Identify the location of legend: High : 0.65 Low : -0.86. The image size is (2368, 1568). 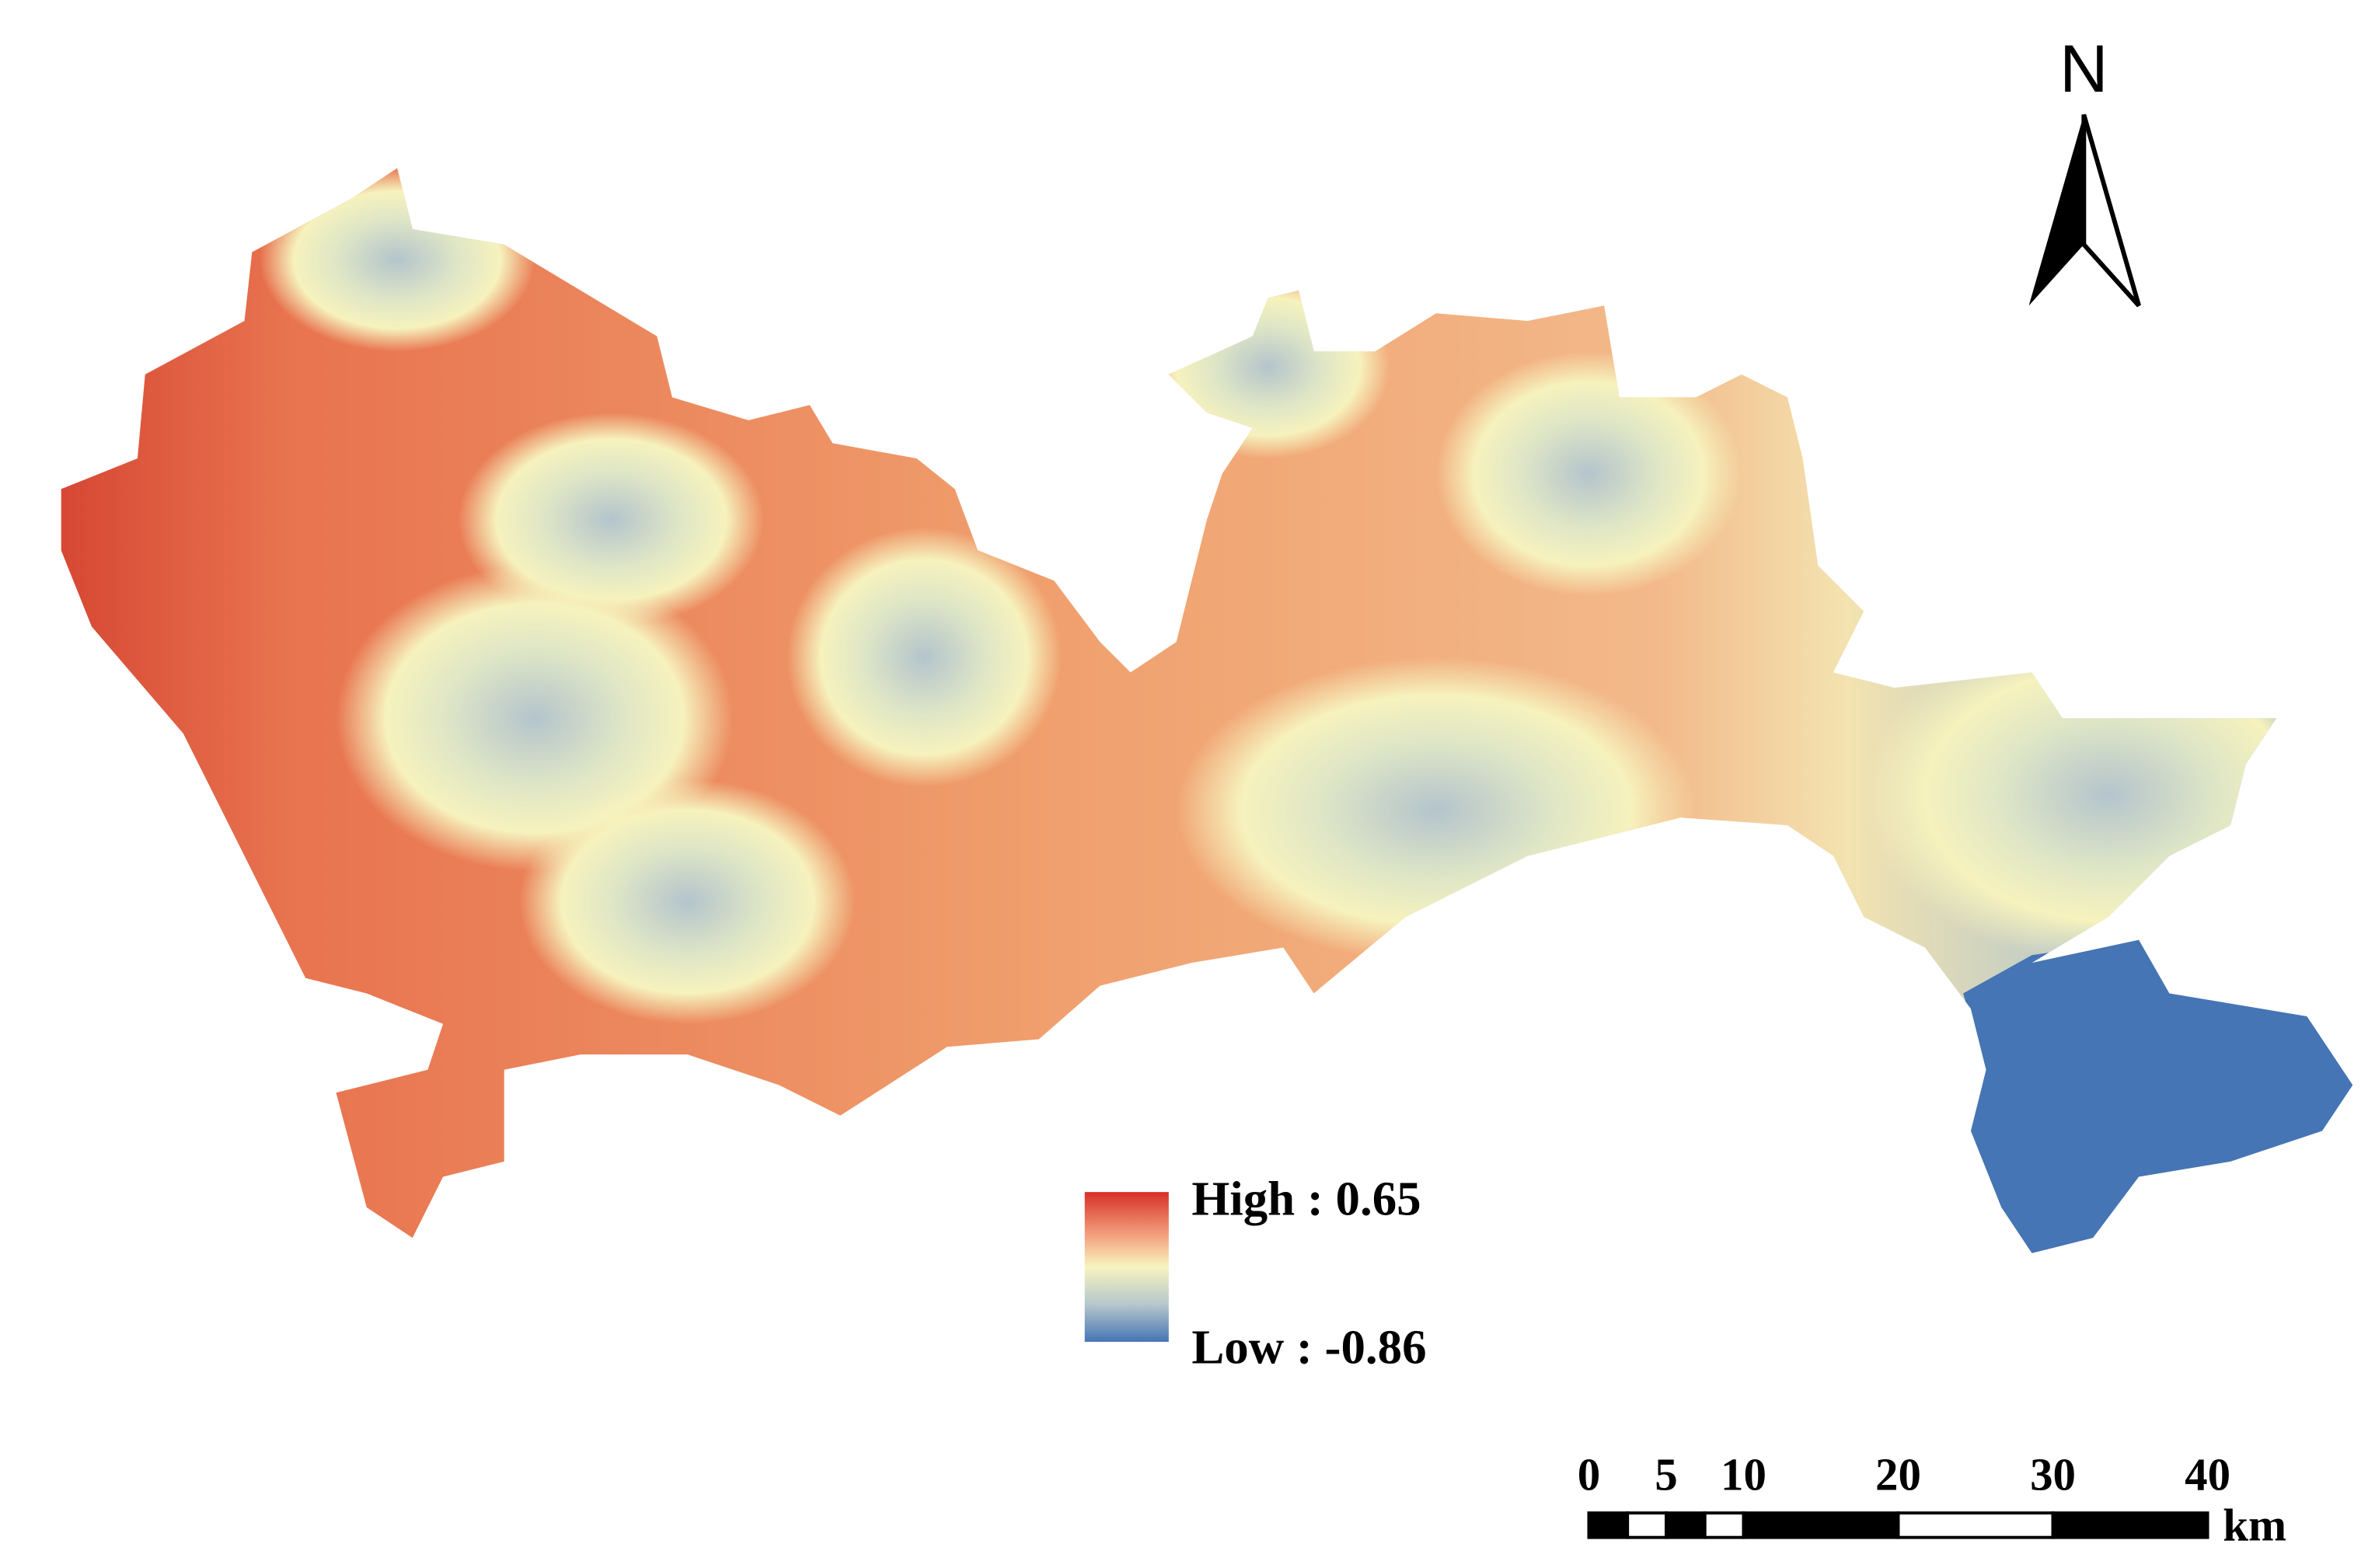
(1255, 1273).